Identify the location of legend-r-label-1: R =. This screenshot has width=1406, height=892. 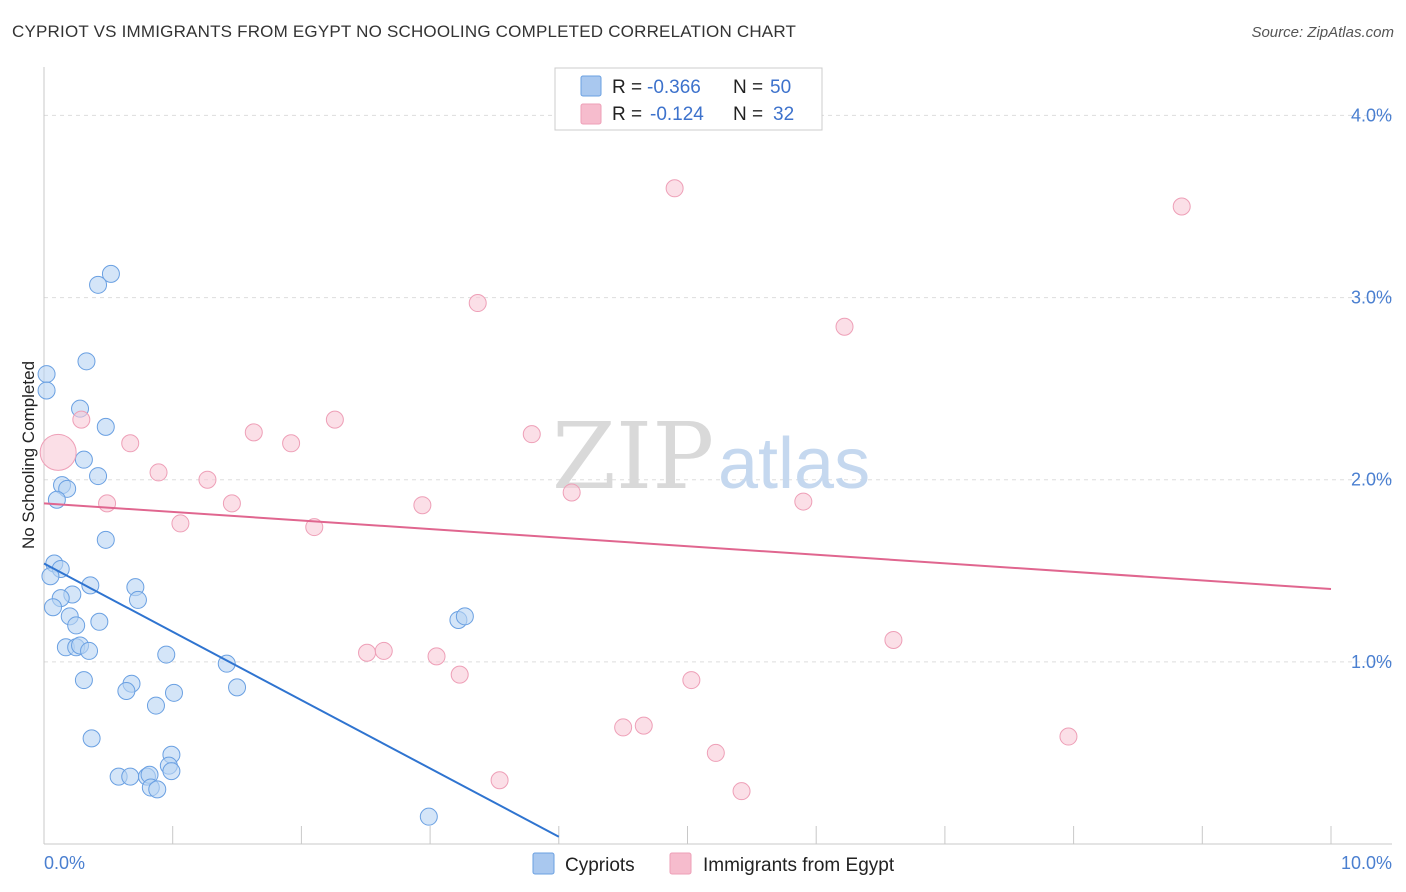
(627, 87).